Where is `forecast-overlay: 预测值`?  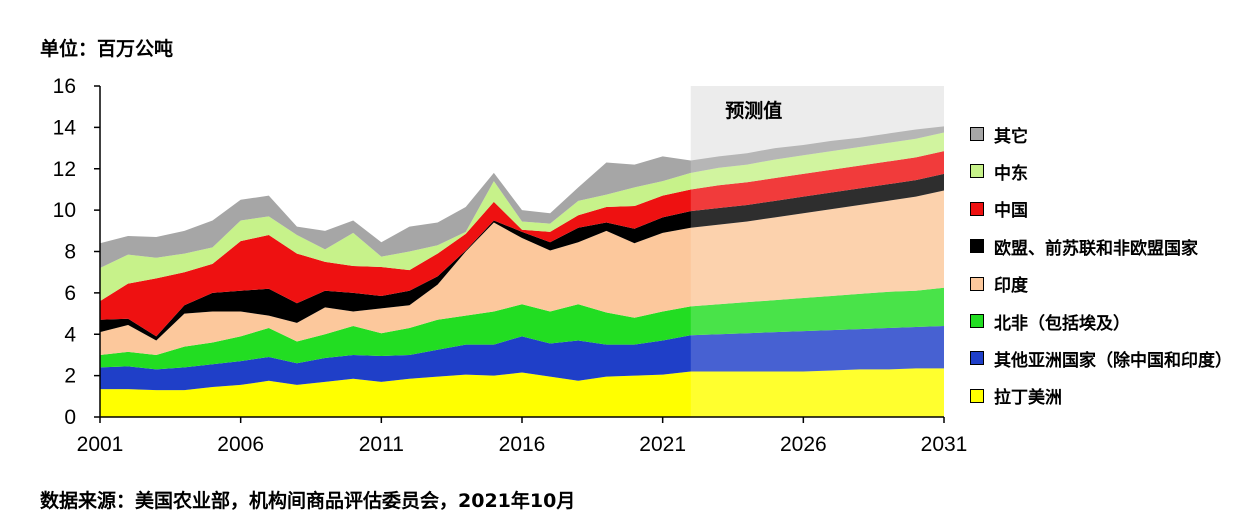
forecast-overlay: 预测值 is located at coordinates (817, 251).